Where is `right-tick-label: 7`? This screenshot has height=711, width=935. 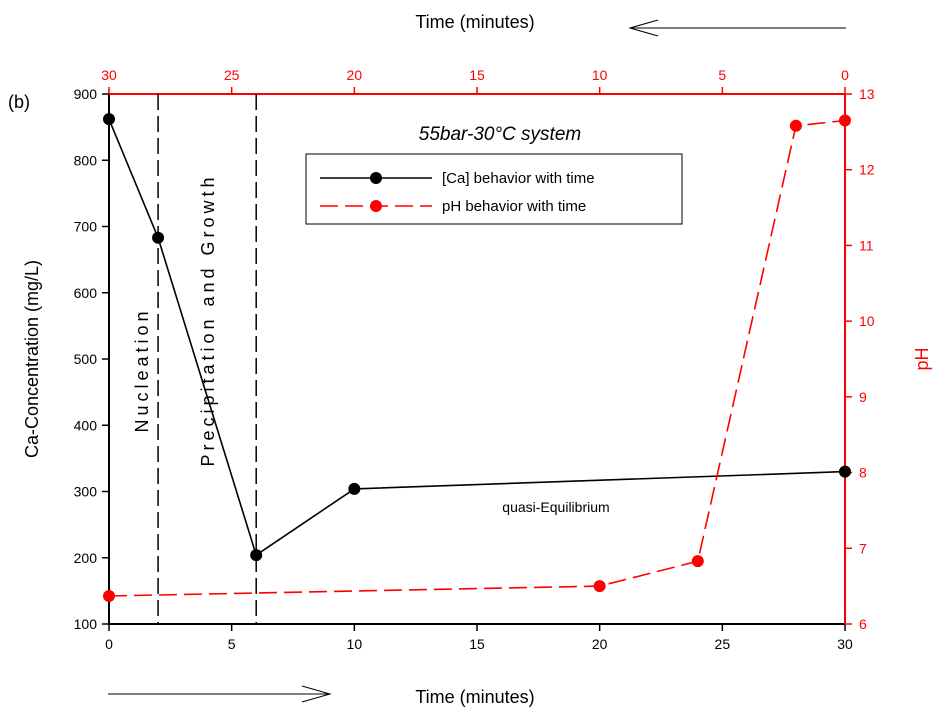 right-tick-label: 7 is located at coordinates (863, 548).